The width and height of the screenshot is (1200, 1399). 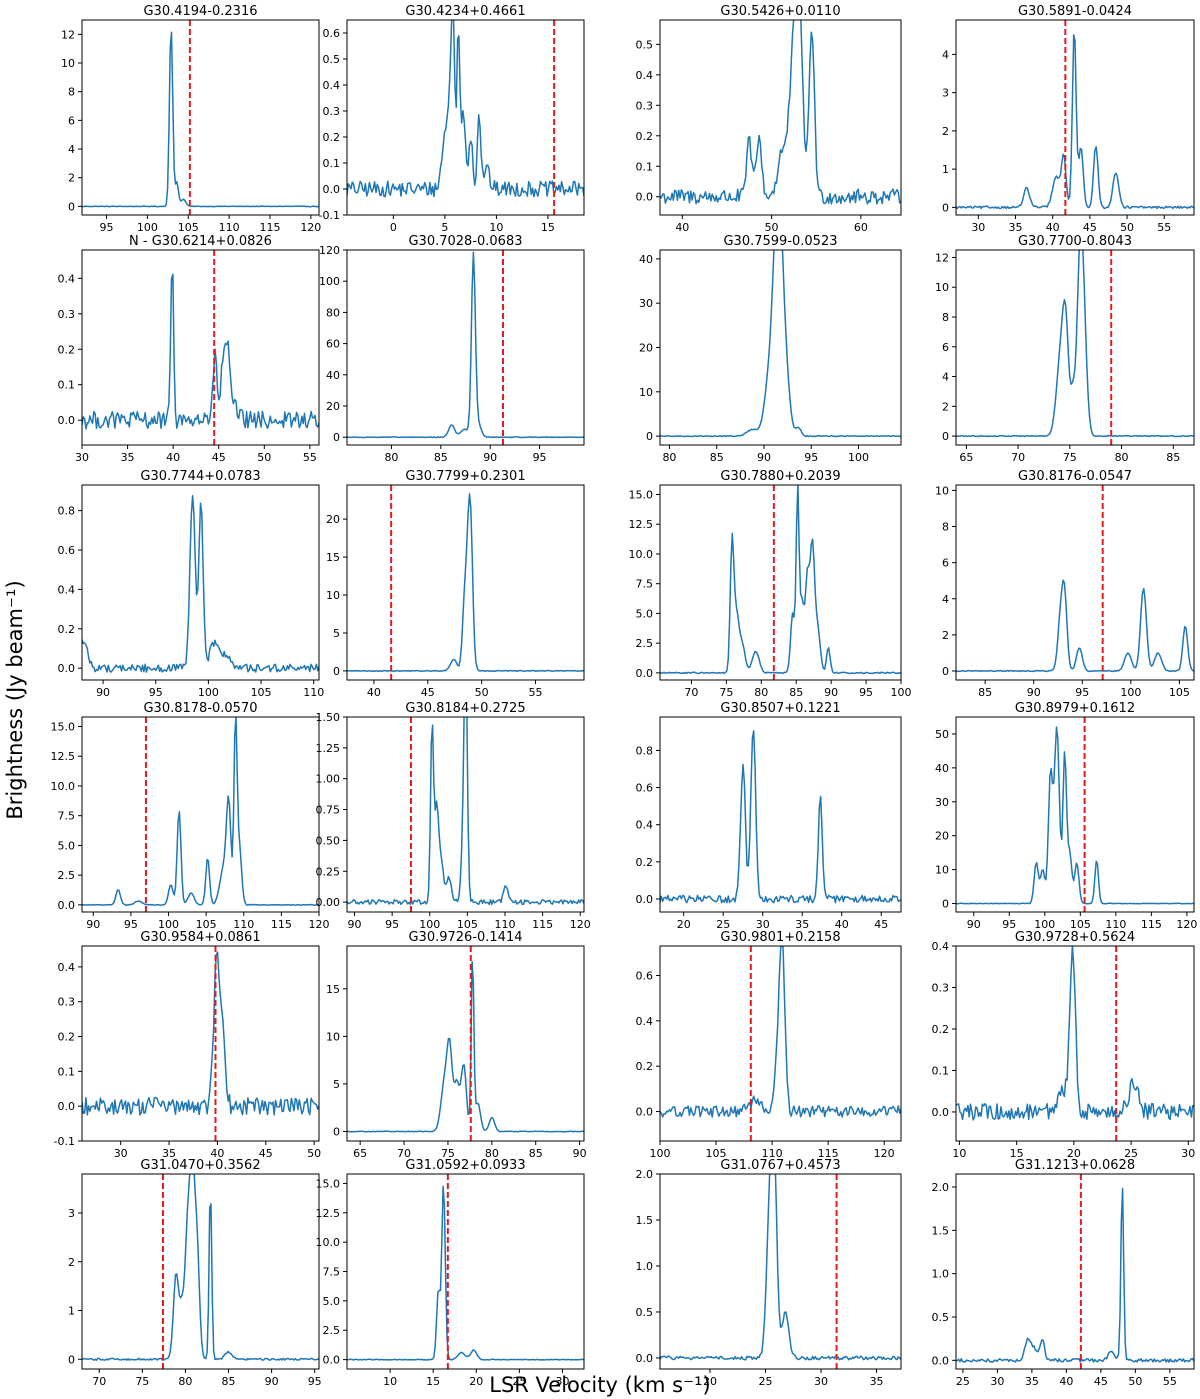 What do you see at coordinates (861, 227) in the screenshot?
I see `x-tick-label: 60` at bounding box center [861, 227].